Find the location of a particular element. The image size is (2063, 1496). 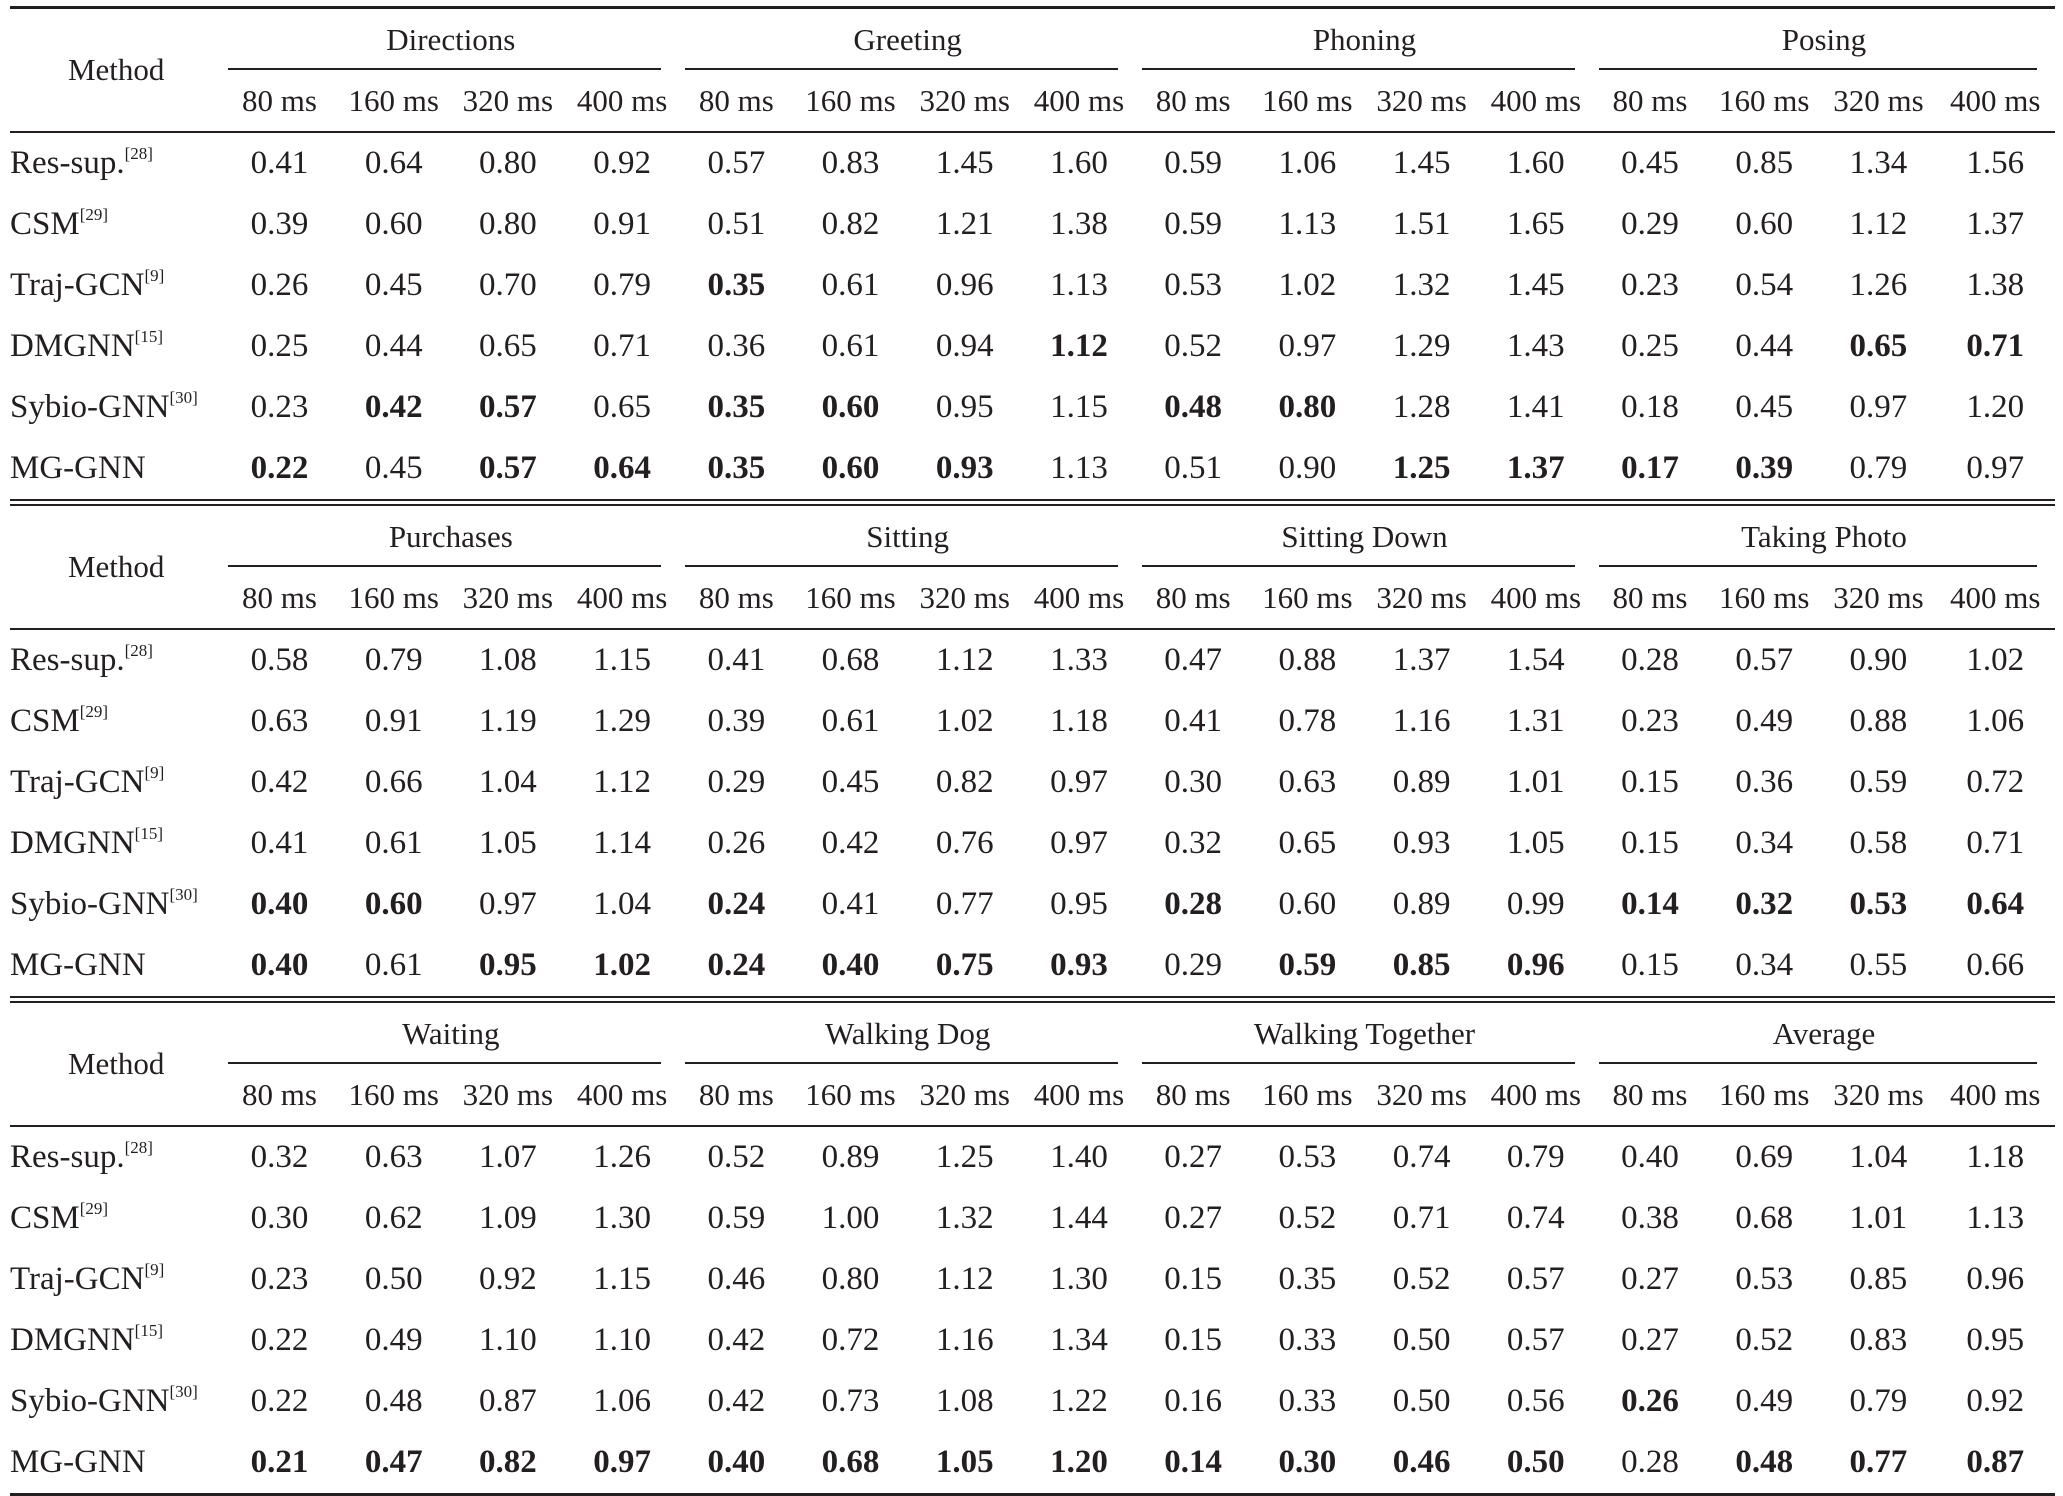

best-value: 0.95 is located at coordinates (508, 965).